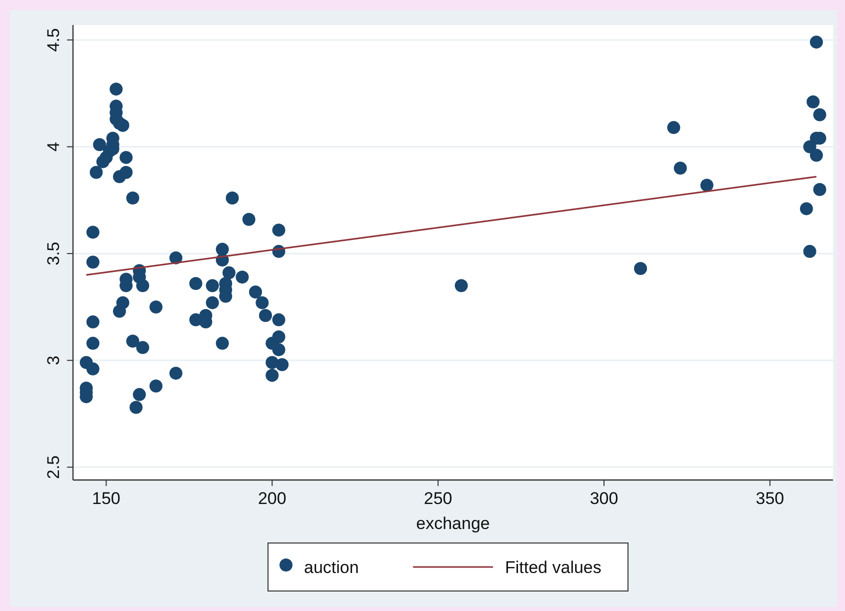  Describe the element at coordinates (553, 567) in the screenshot. I see `legend-label: Fitted values` at that location.